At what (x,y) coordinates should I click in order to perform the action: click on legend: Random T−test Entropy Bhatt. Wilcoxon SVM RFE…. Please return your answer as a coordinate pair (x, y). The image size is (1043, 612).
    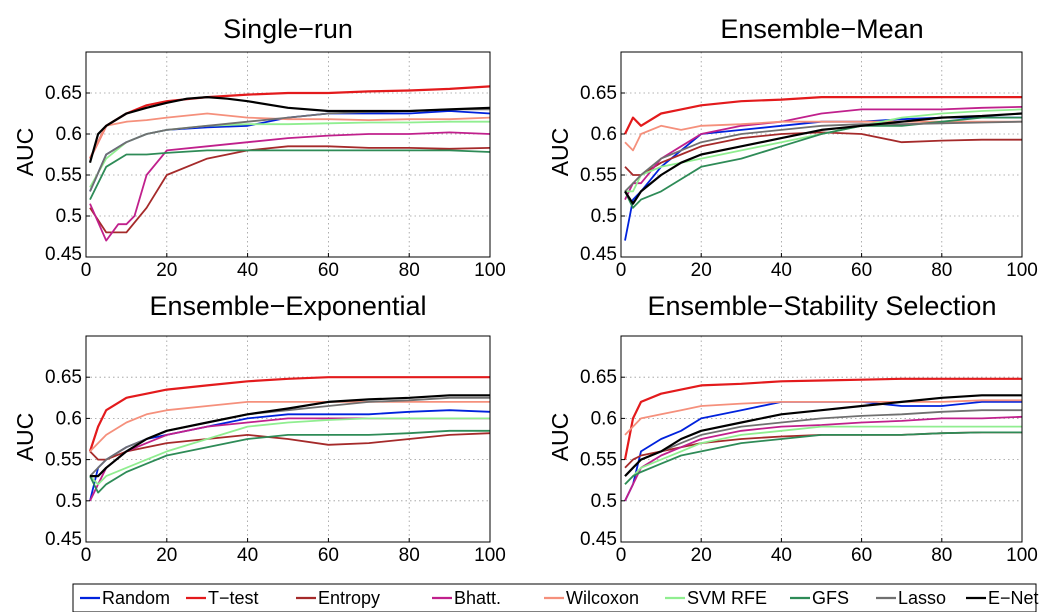
    Looking at the image, I should click on (555, 597).